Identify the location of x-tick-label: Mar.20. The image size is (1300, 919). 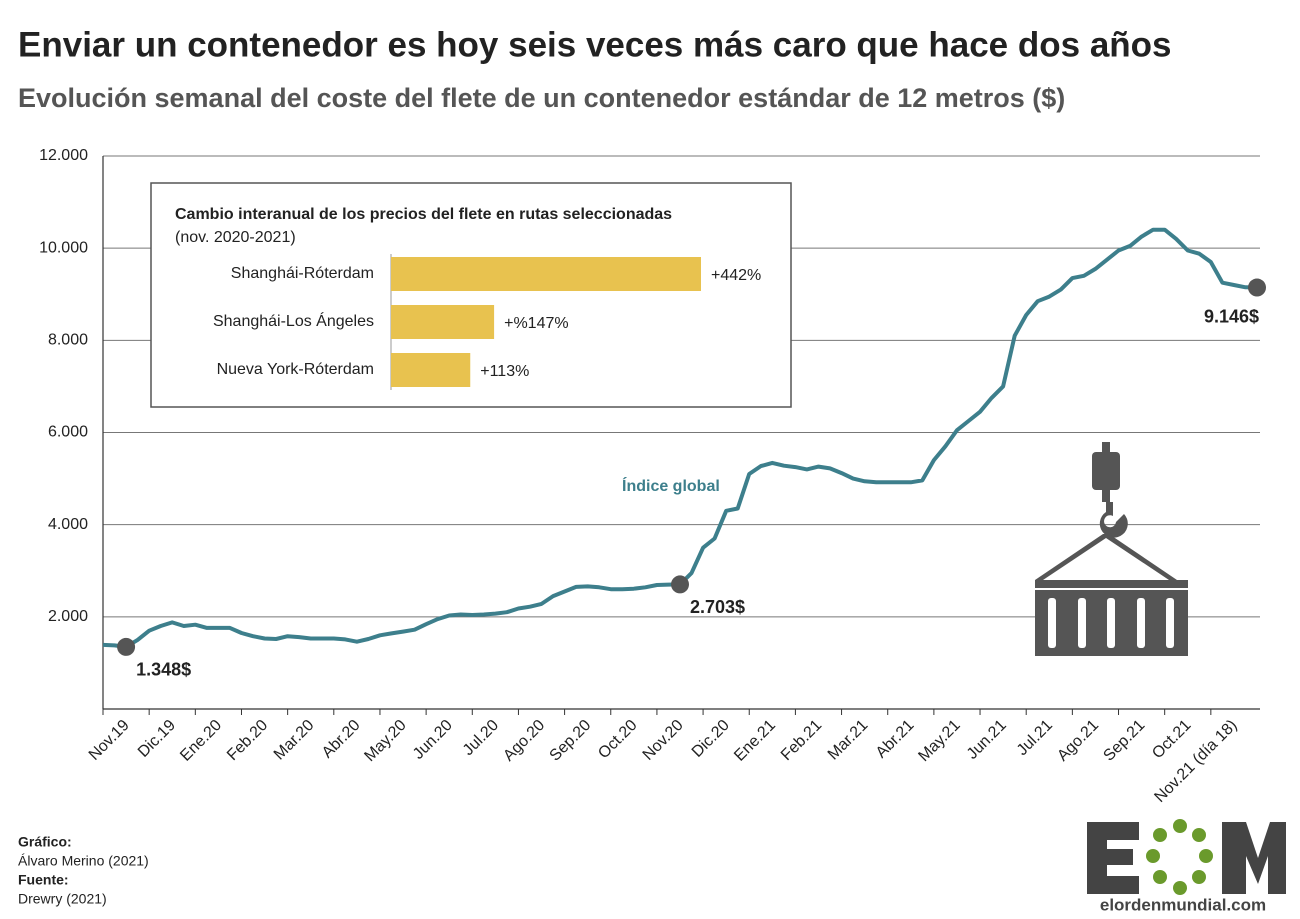
(294, 740).